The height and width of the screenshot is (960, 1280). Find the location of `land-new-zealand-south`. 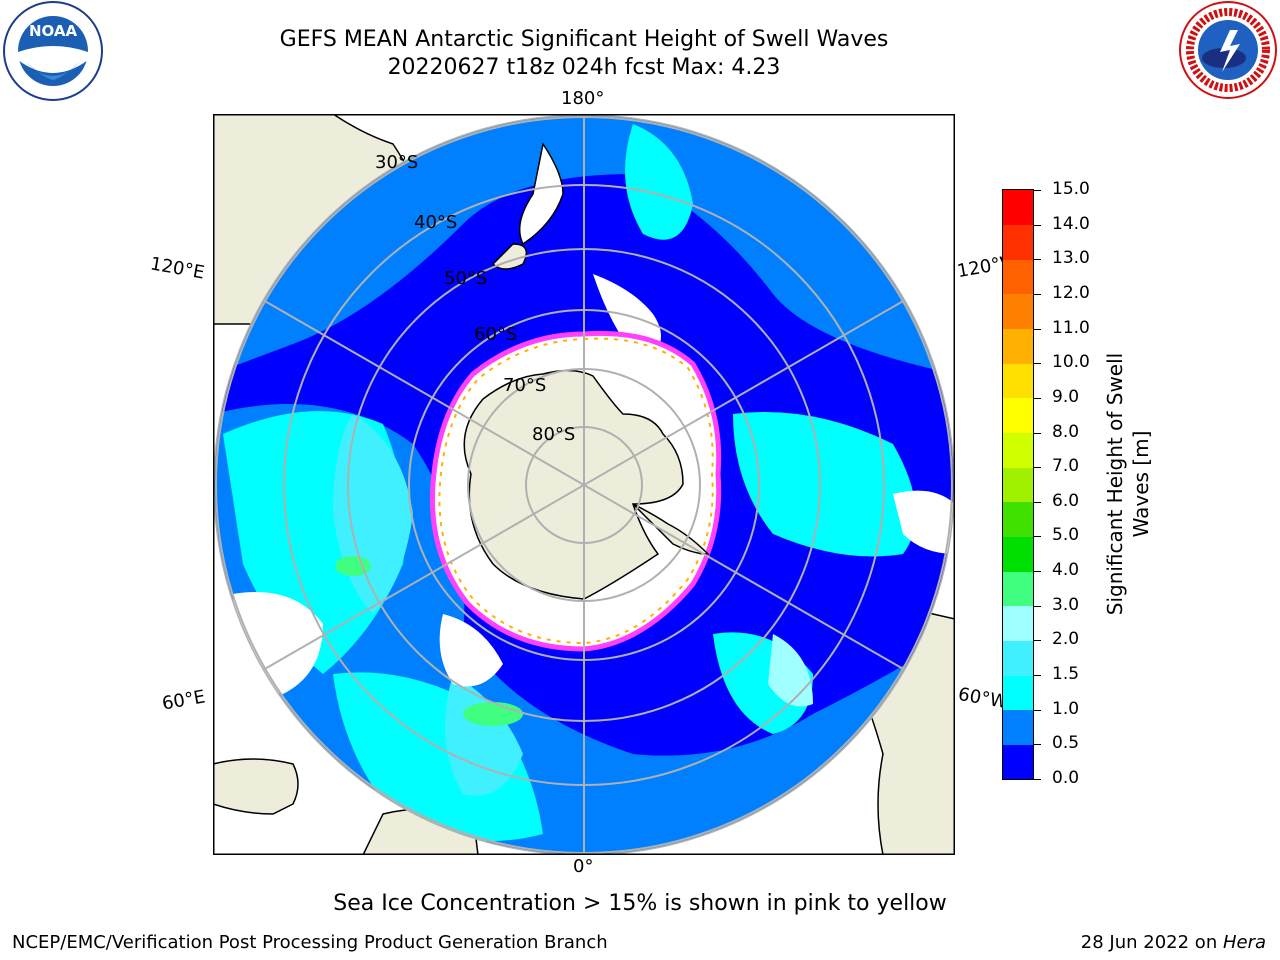

land-new-zealand-south is located at coordinates (509, 256).